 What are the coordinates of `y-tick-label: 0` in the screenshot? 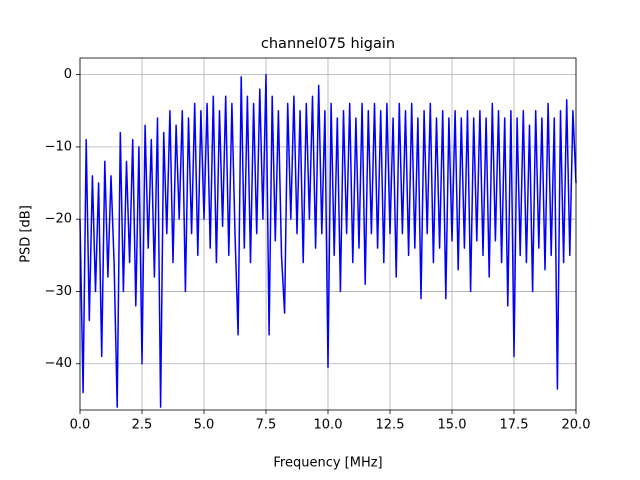 It's located at (68, 74).